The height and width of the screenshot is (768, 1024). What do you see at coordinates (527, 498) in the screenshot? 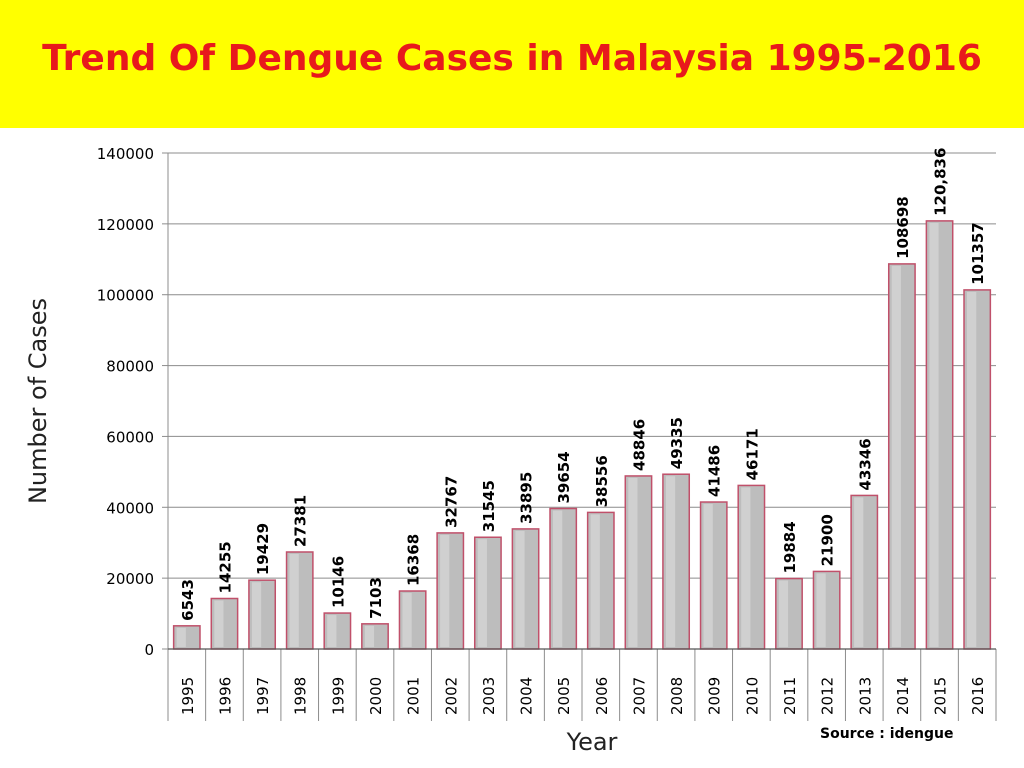
I see `data-label: 33895` at bounding box center [527, 498].